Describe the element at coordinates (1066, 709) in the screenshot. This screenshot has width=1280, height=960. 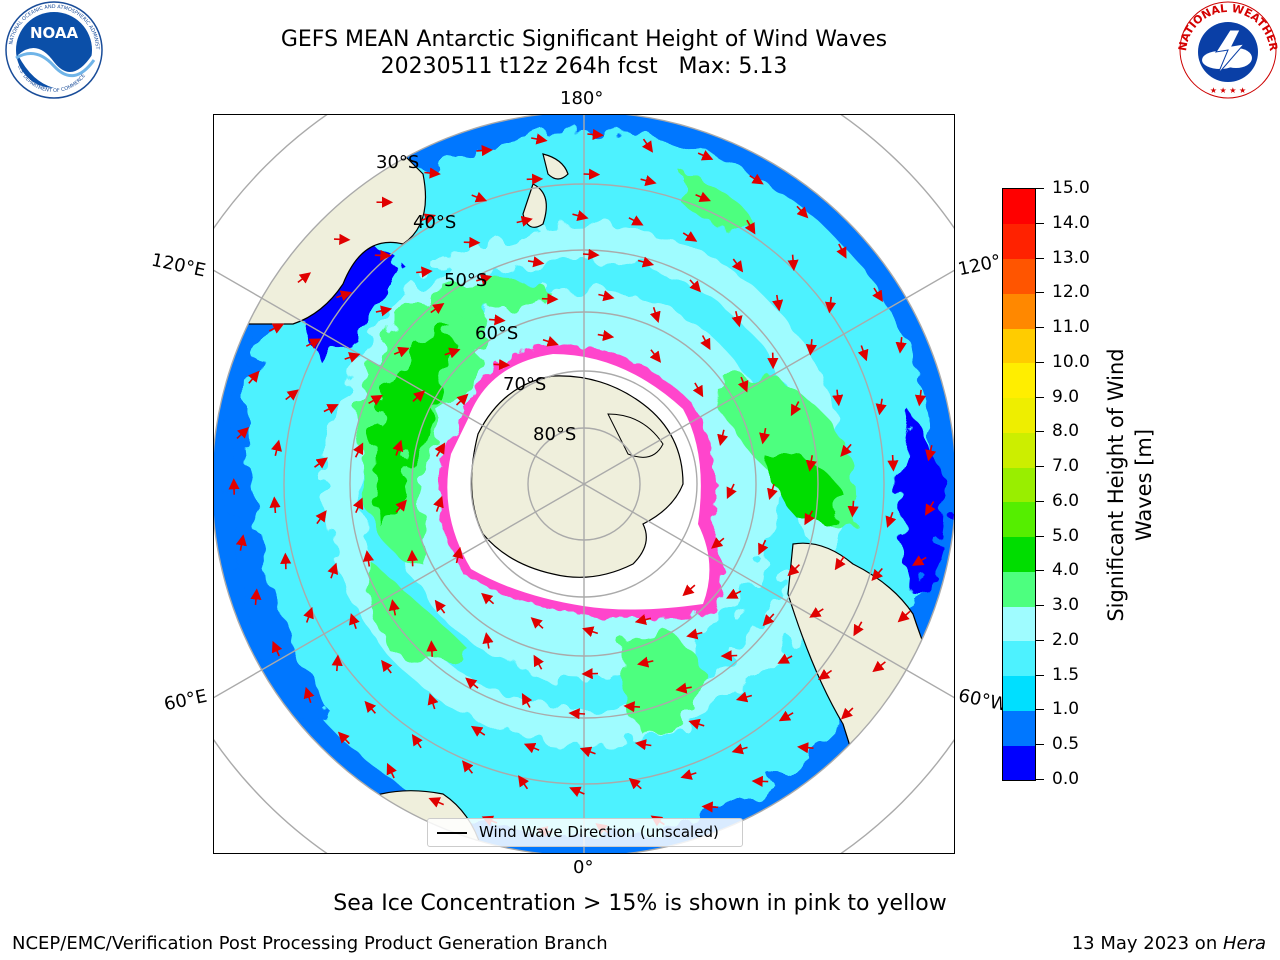
I see `colorbar-tick-label: 1.0` at that location.